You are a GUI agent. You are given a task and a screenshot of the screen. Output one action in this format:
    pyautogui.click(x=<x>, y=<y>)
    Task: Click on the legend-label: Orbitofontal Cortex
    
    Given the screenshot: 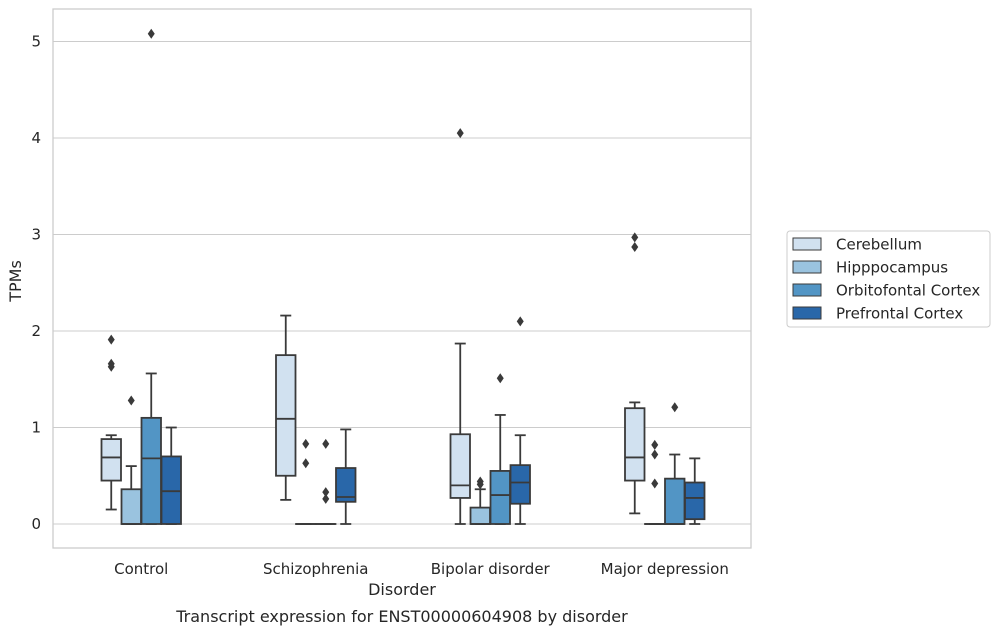 What is the action you would take?
    pyautogui.click(x=908, y=291)
    